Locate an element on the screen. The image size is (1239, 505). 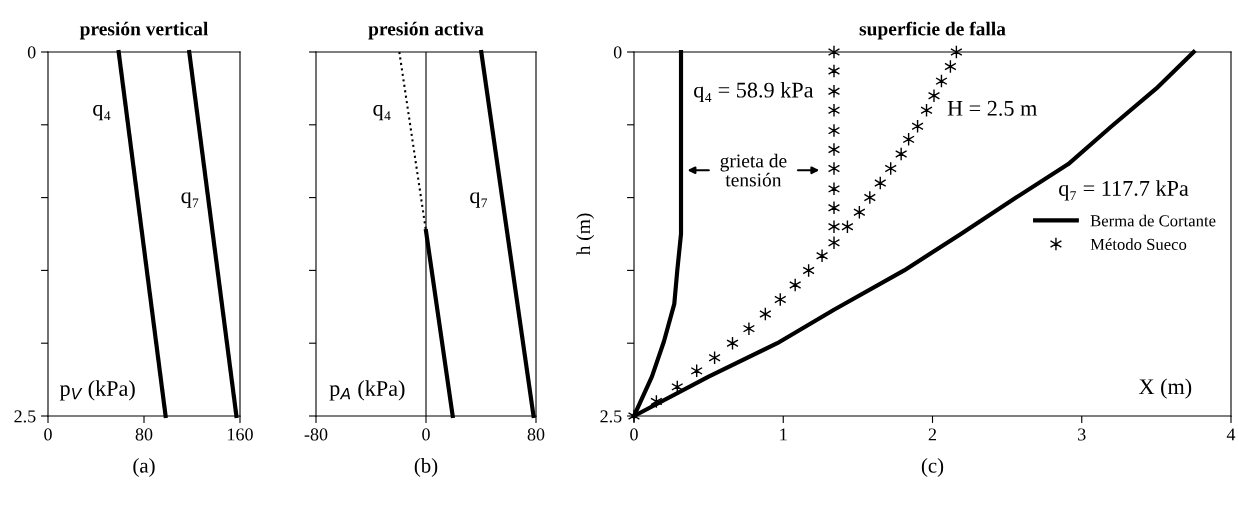
annotation: X (m) is located at coordinates (1165, 388).